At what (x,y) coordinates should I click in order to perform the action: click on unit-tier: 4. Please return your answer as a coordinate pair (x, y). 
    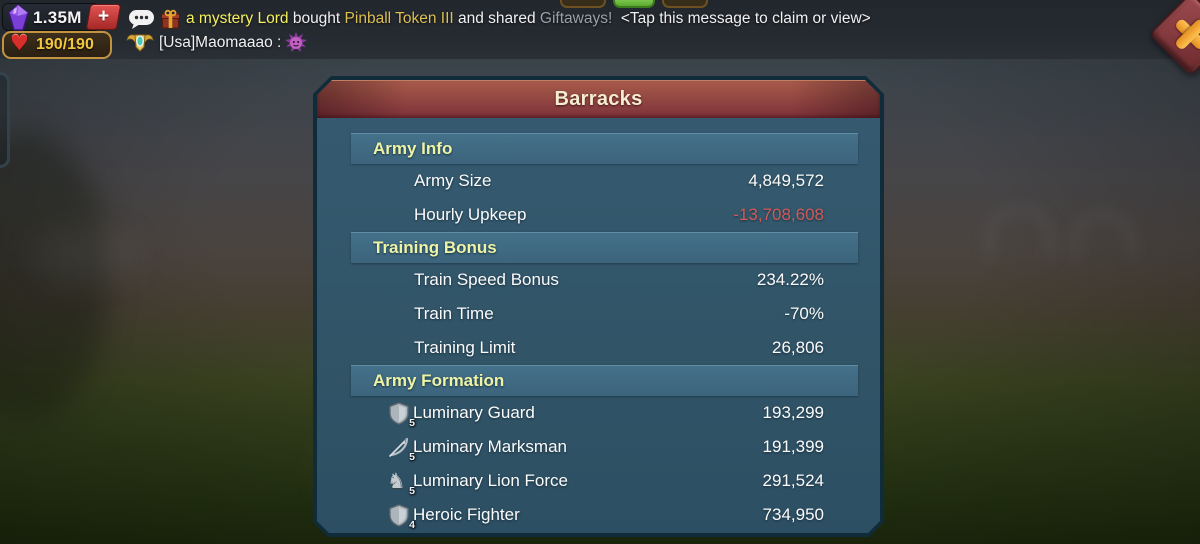
    Looking at the image, I should click on (412, 525).